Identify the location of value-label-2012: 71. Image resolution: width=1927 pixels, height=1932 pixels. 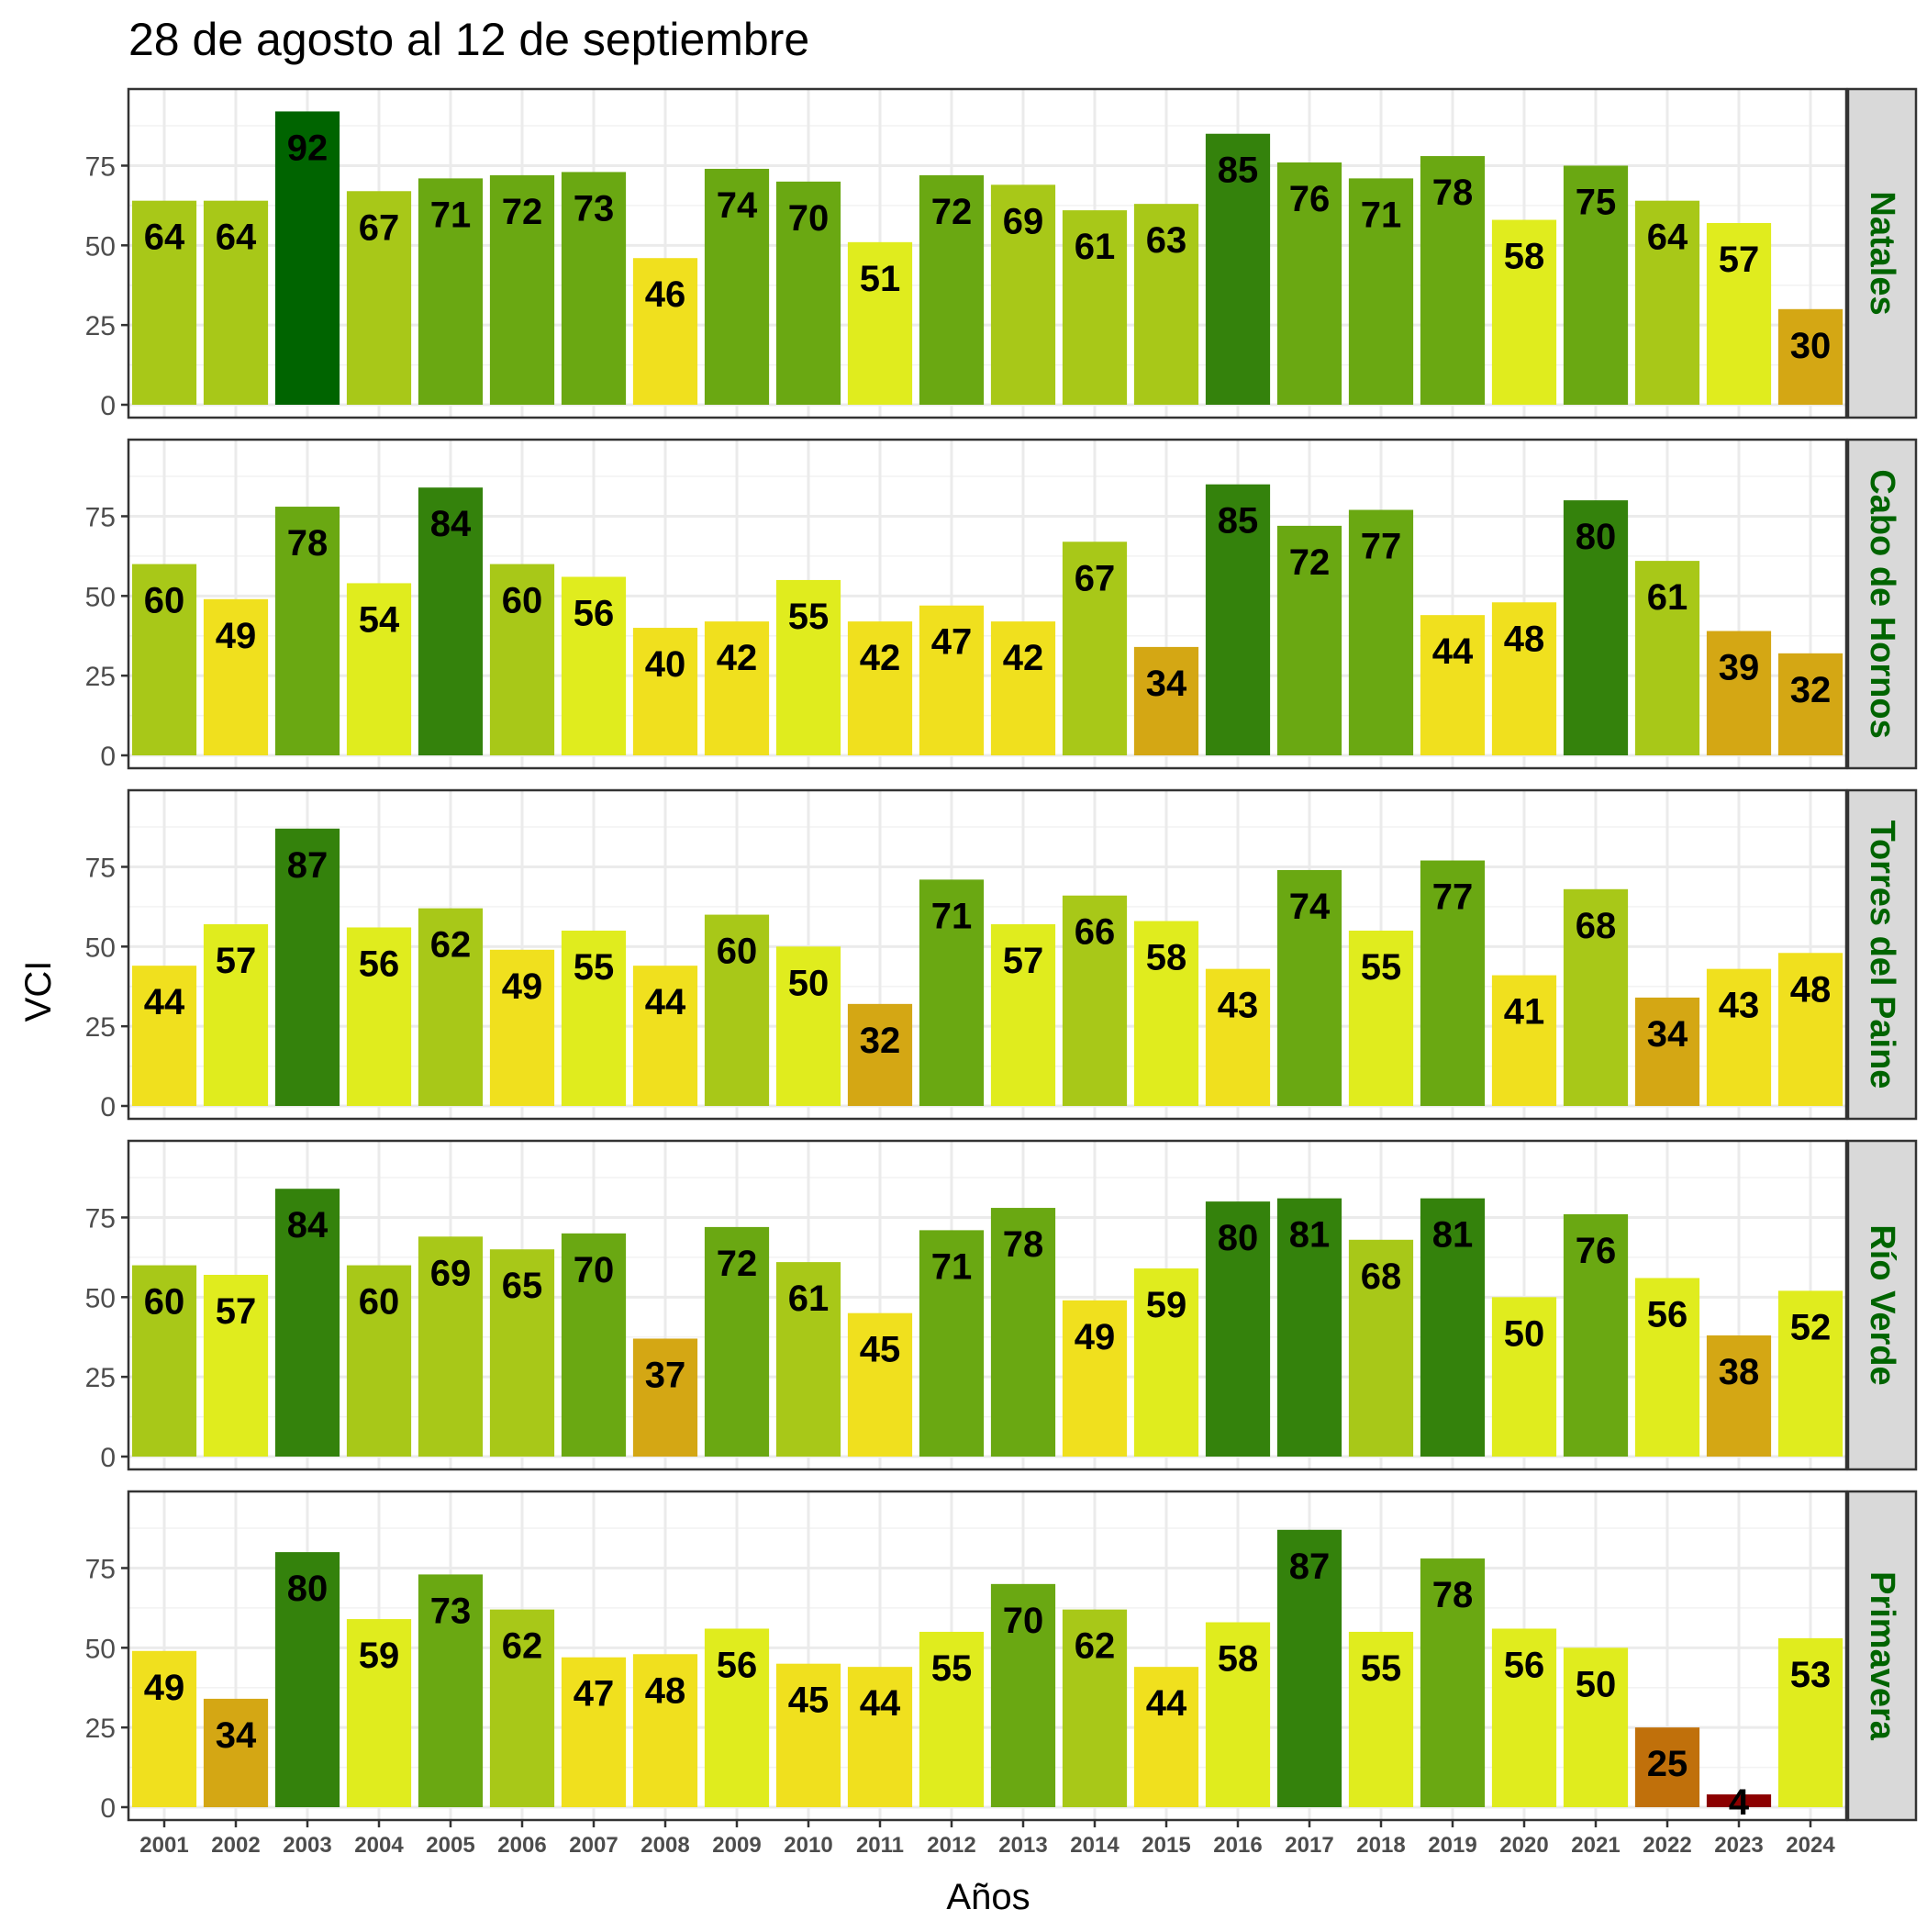
(952, 916).